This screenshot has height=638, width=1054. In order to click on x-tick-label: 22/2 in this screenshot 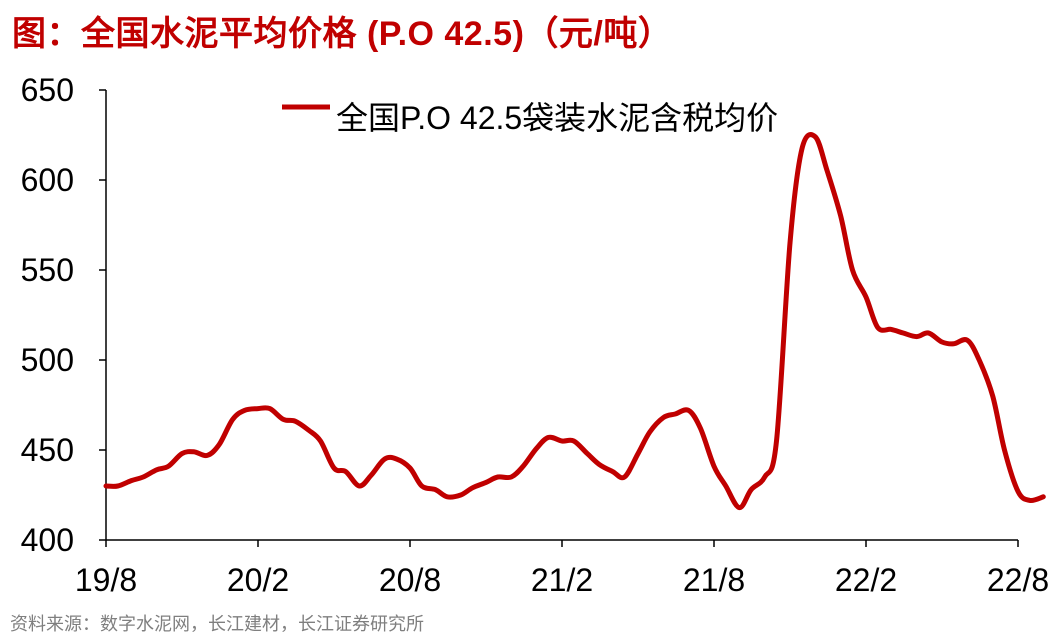, I will do `click(866, 580)`.